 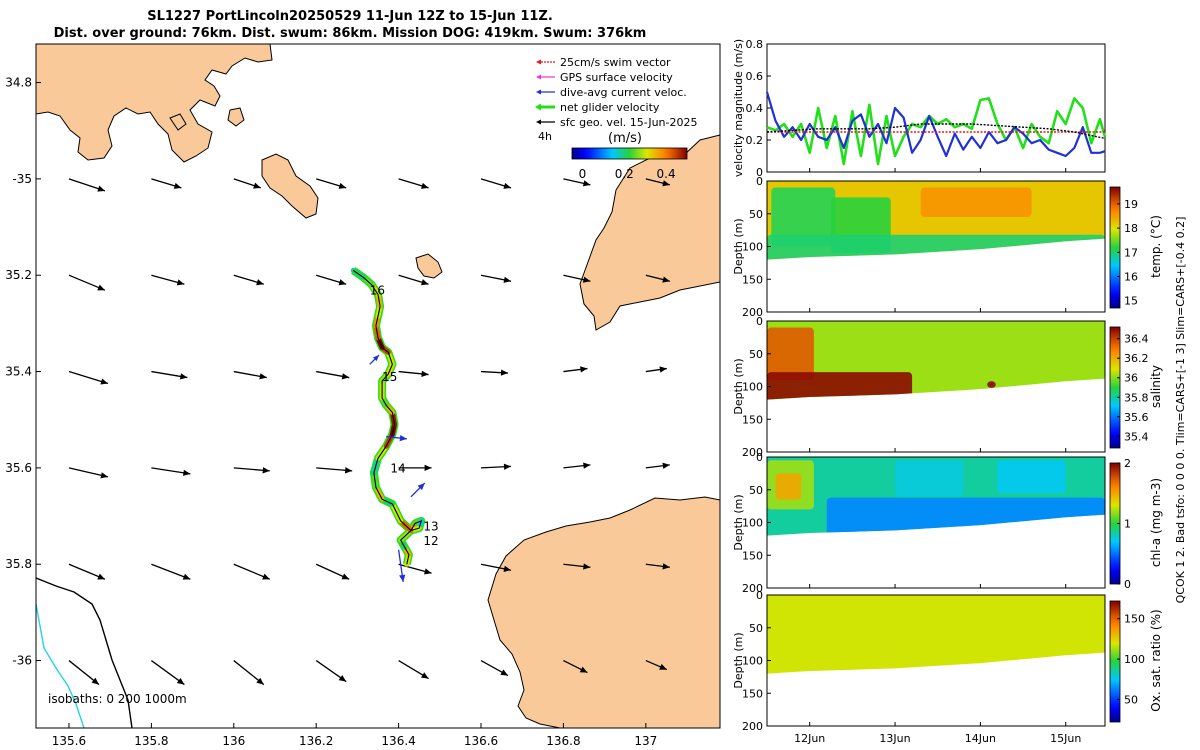 What do you see at coordinates (1131, 204) in the screenshot?
I see `colorbar-tick-label: 19` at bounding box center [1131, 204].